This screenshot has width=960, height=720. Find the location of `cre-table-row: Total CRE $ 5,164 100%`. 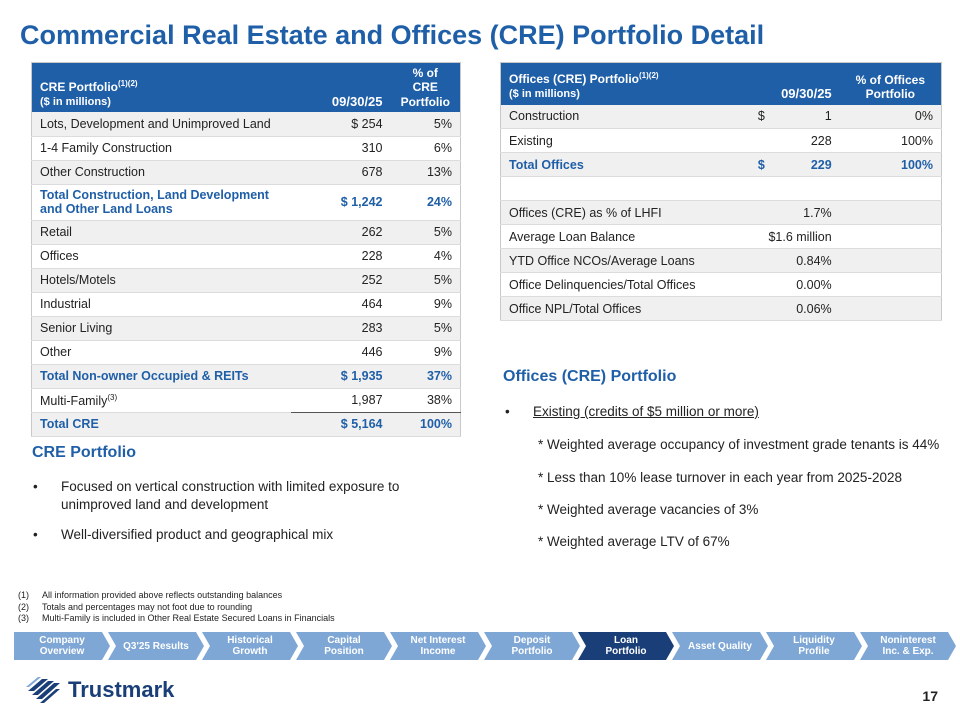

cre-table-row: Total CRE $ 5,164 100% is located at coordinates (246, 424).